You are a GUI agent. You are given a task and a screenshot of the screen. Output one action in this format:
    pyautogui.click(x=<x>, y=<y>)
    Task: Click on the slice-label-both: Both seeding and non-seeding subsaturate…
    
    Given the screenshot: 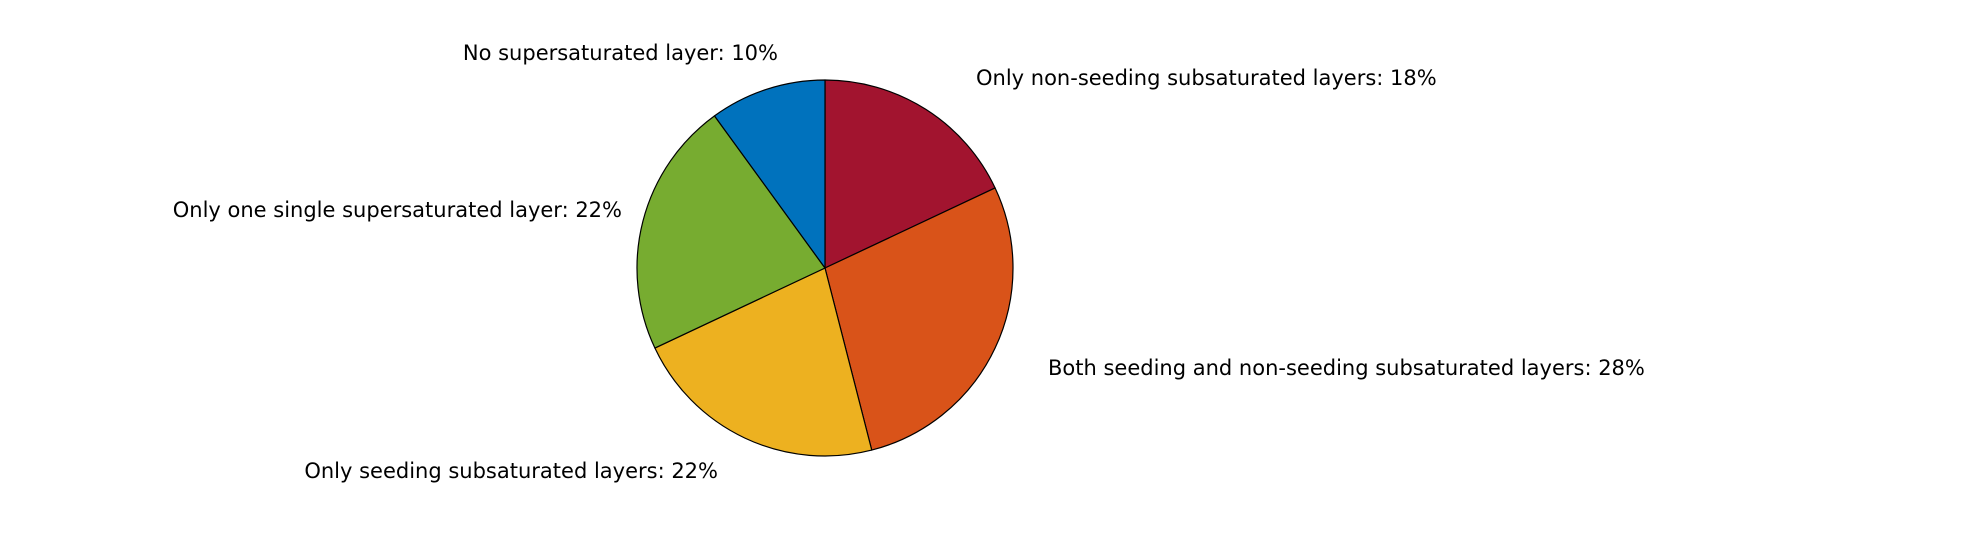 What is the action you would take?
    pyautogui.click(x=1346, y=368)
    